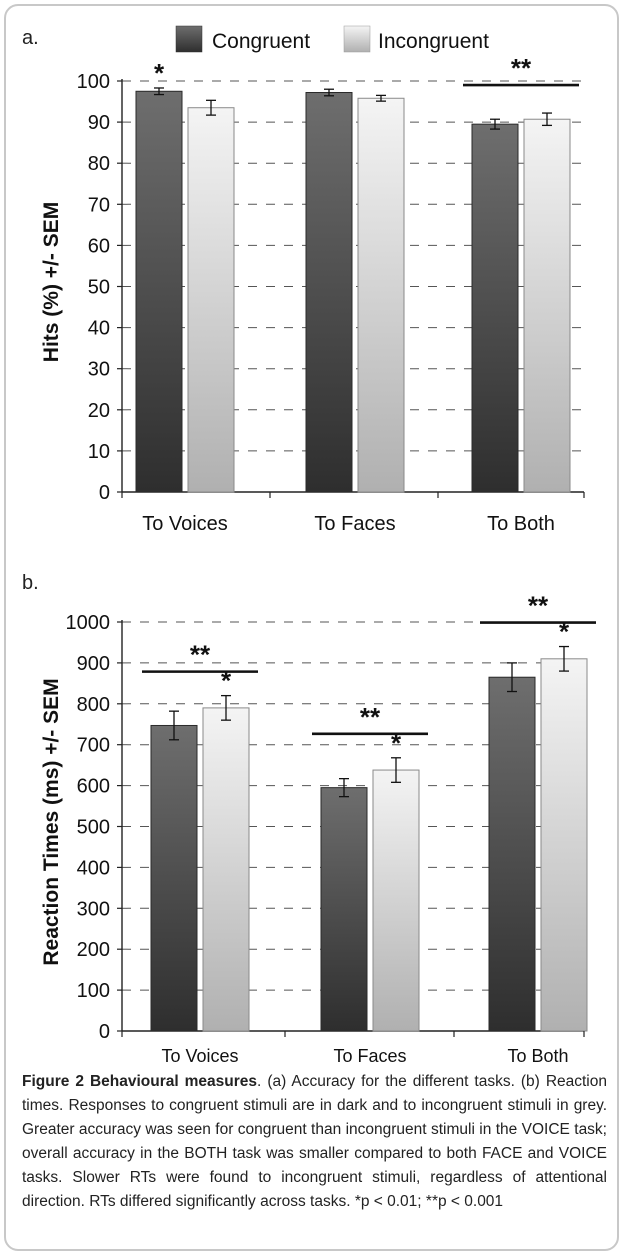  Describe the element at coordinates (93, 909) in the screenshot. I see `y-tick-label: 300` at that location.